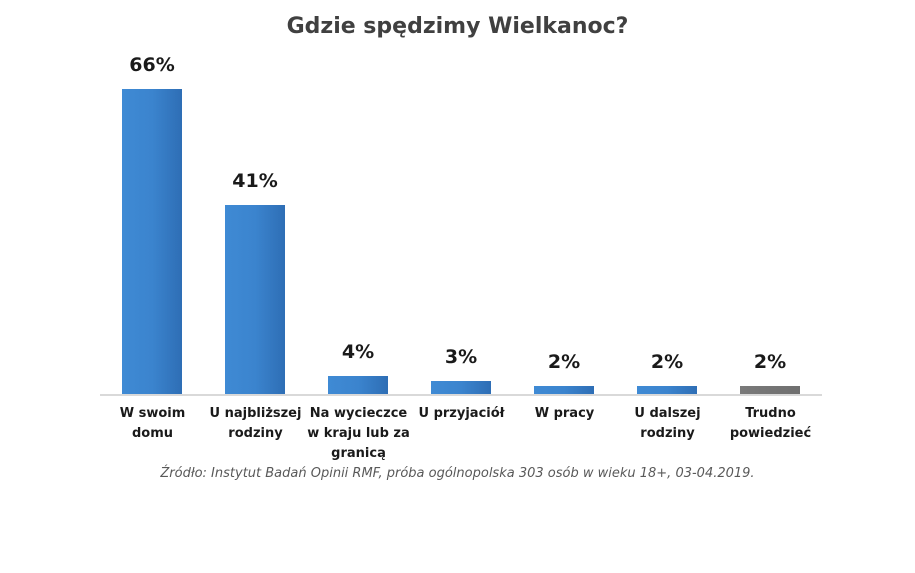 This screenshot has width=915, height=573. Describe the element at coordinates (152, 65) in the screenshot. I see `bar-value-label: 66%` at that location.